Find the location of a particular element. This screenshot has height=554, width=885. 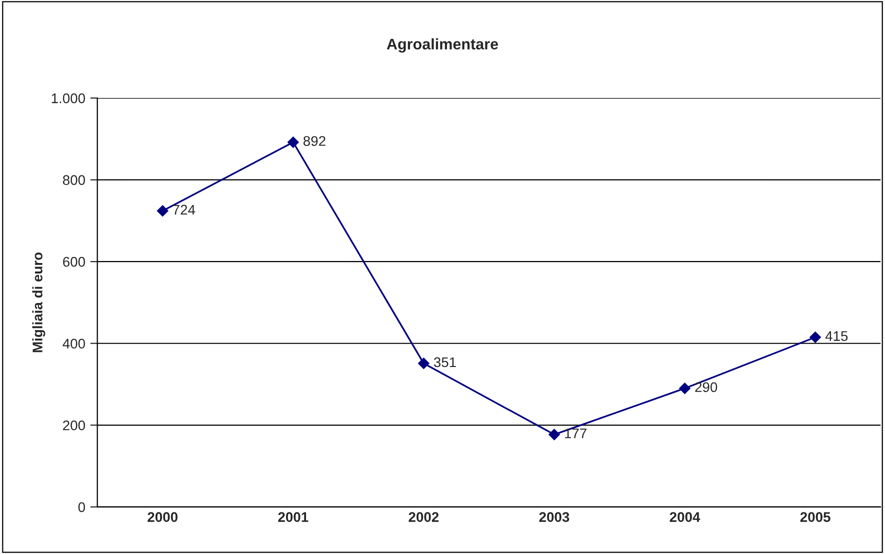

x-tick-label: 2004 is located at coordinates (685, 517).